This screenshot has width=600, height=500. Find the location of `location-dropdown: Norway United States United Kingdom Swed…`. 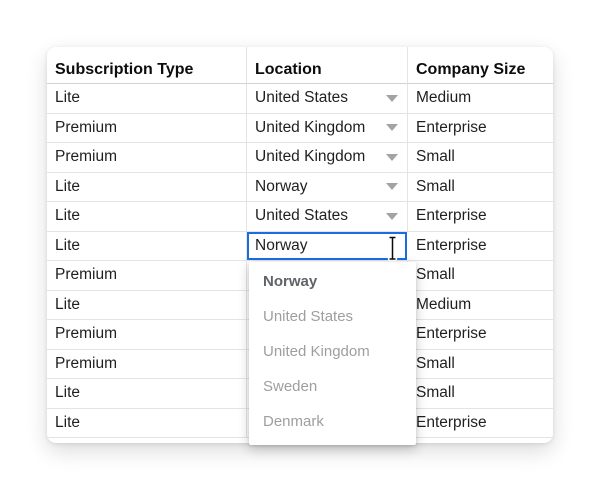

location-dropdown: Norway United States United Kingdom Swed… is located at coordinates (332, 353).